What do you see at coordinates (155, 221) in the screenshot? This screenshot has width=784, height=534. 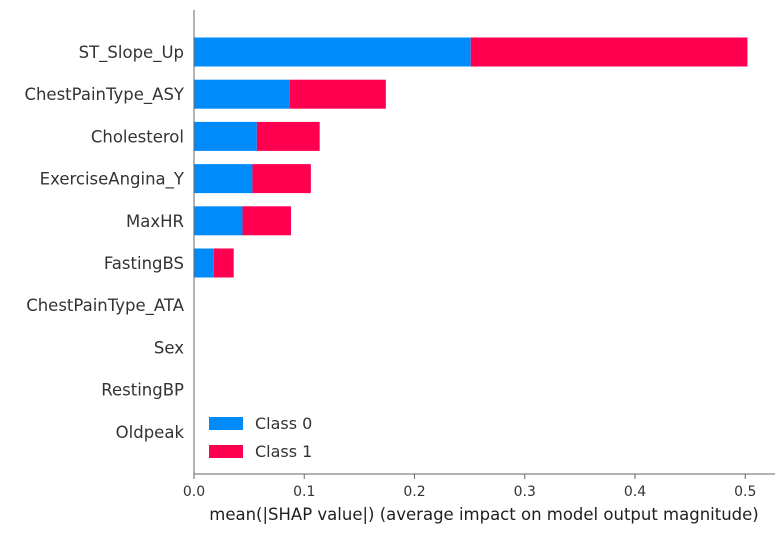 I see `feature-label: MaxHR` at bounding box center [155, 221].